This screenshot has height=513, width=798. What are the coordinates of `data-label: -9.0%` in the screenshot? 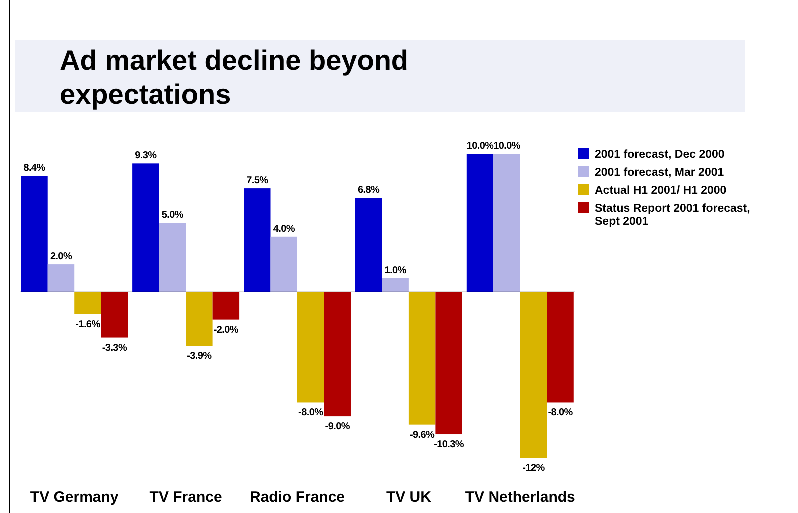 It's located at (337, 427).